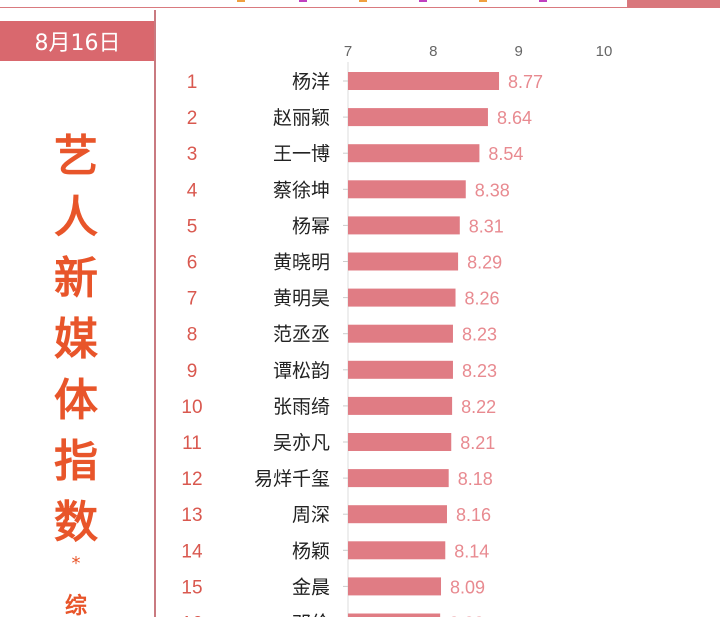  Describe the element at coordinates (301, 190) in the screenshot. I see `category-label: 蔡徐坤` at that location.